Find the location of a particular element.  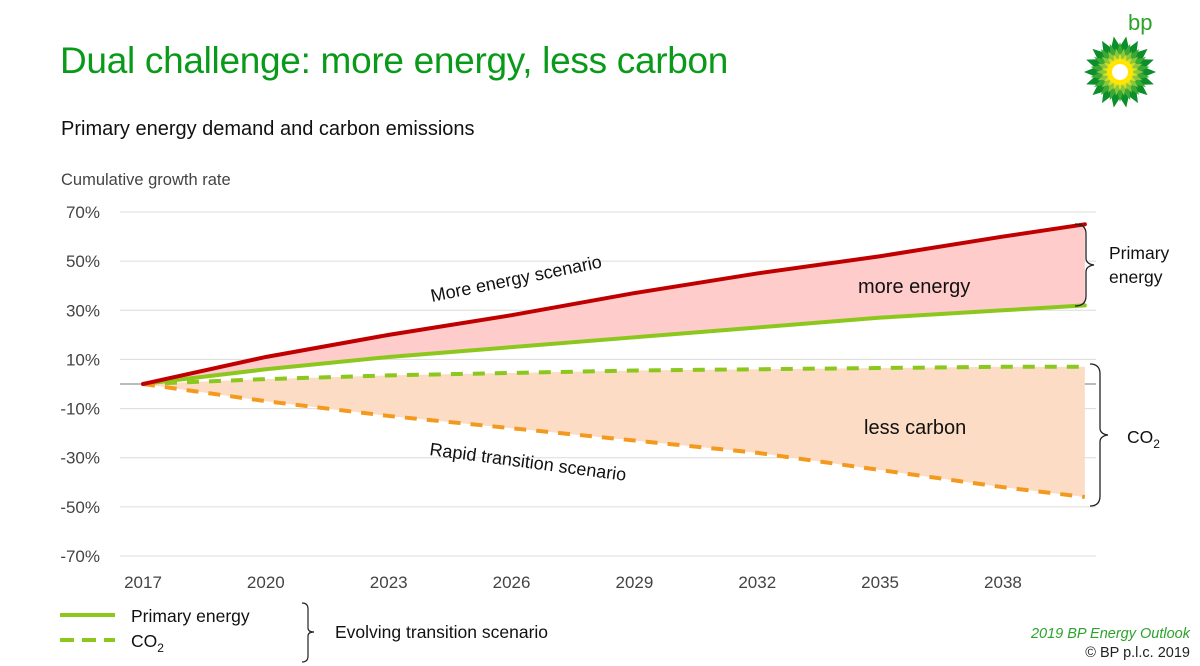

line-rapid-transition is located at coordinates (614, 441).